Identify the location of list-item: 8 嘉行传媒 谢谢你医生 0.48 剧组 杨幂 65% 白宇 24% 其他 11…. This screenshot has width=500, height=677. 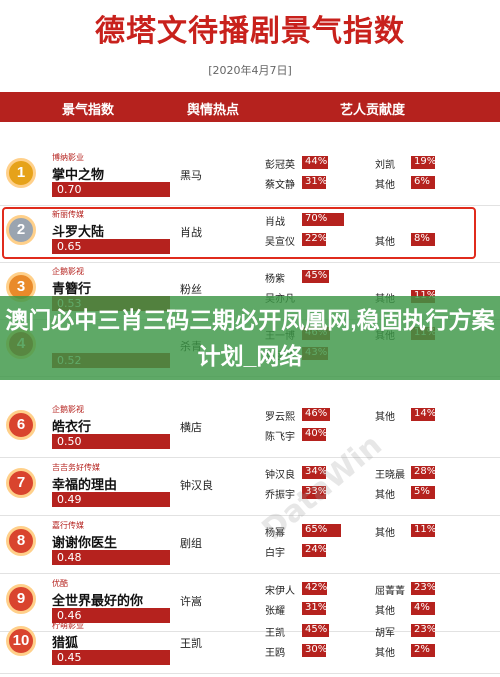
(250, 545).